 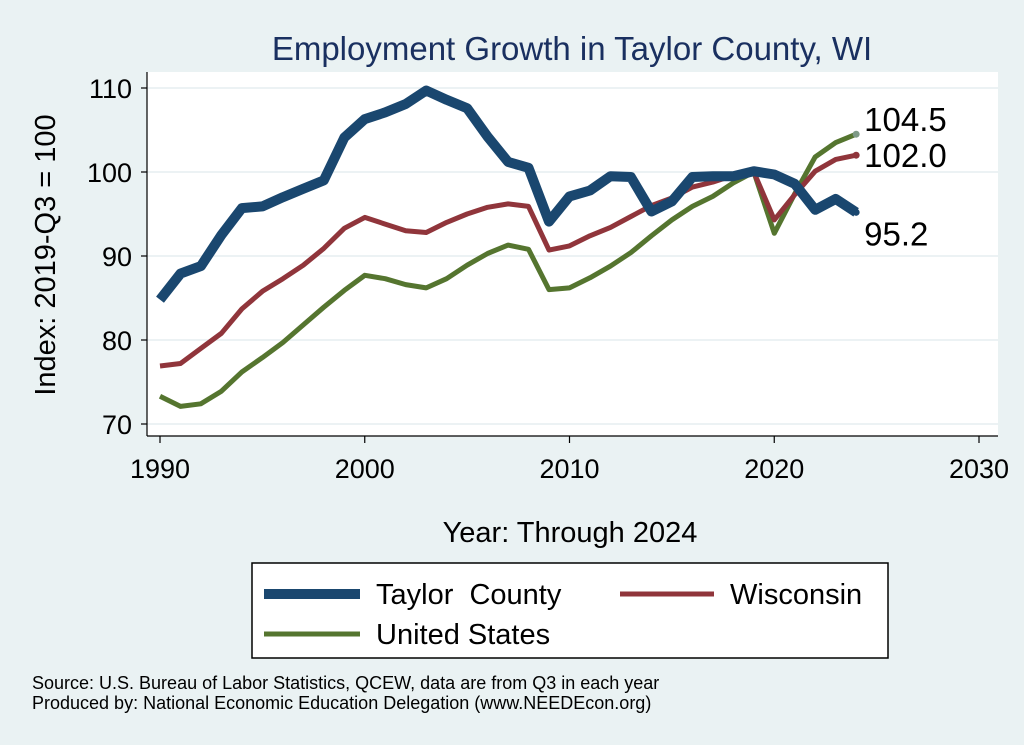 What do you see at coordinates (117, 425) in the screenshot?
I see `y-tick-label: 70` at bounding box center [117, 425].